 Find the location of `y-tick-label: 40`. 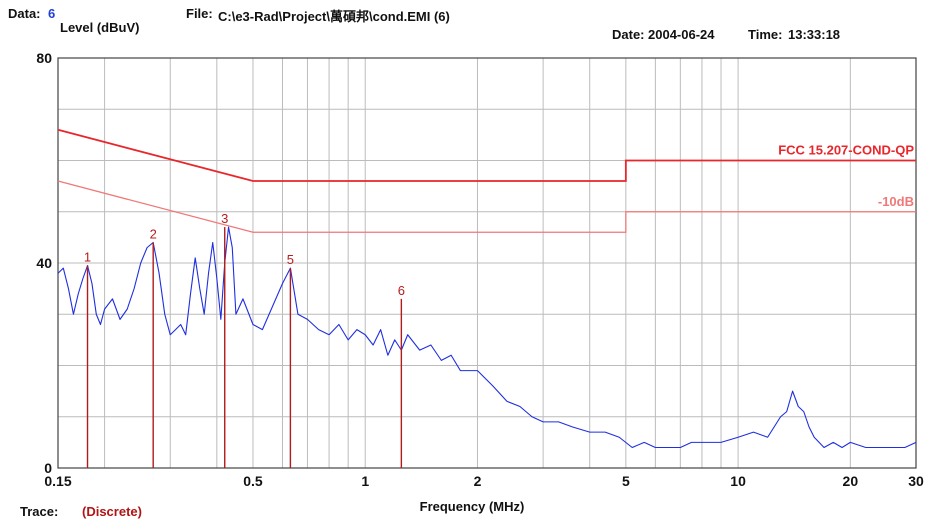

y-tick-label: 40 is located at coordinates (44, 263).